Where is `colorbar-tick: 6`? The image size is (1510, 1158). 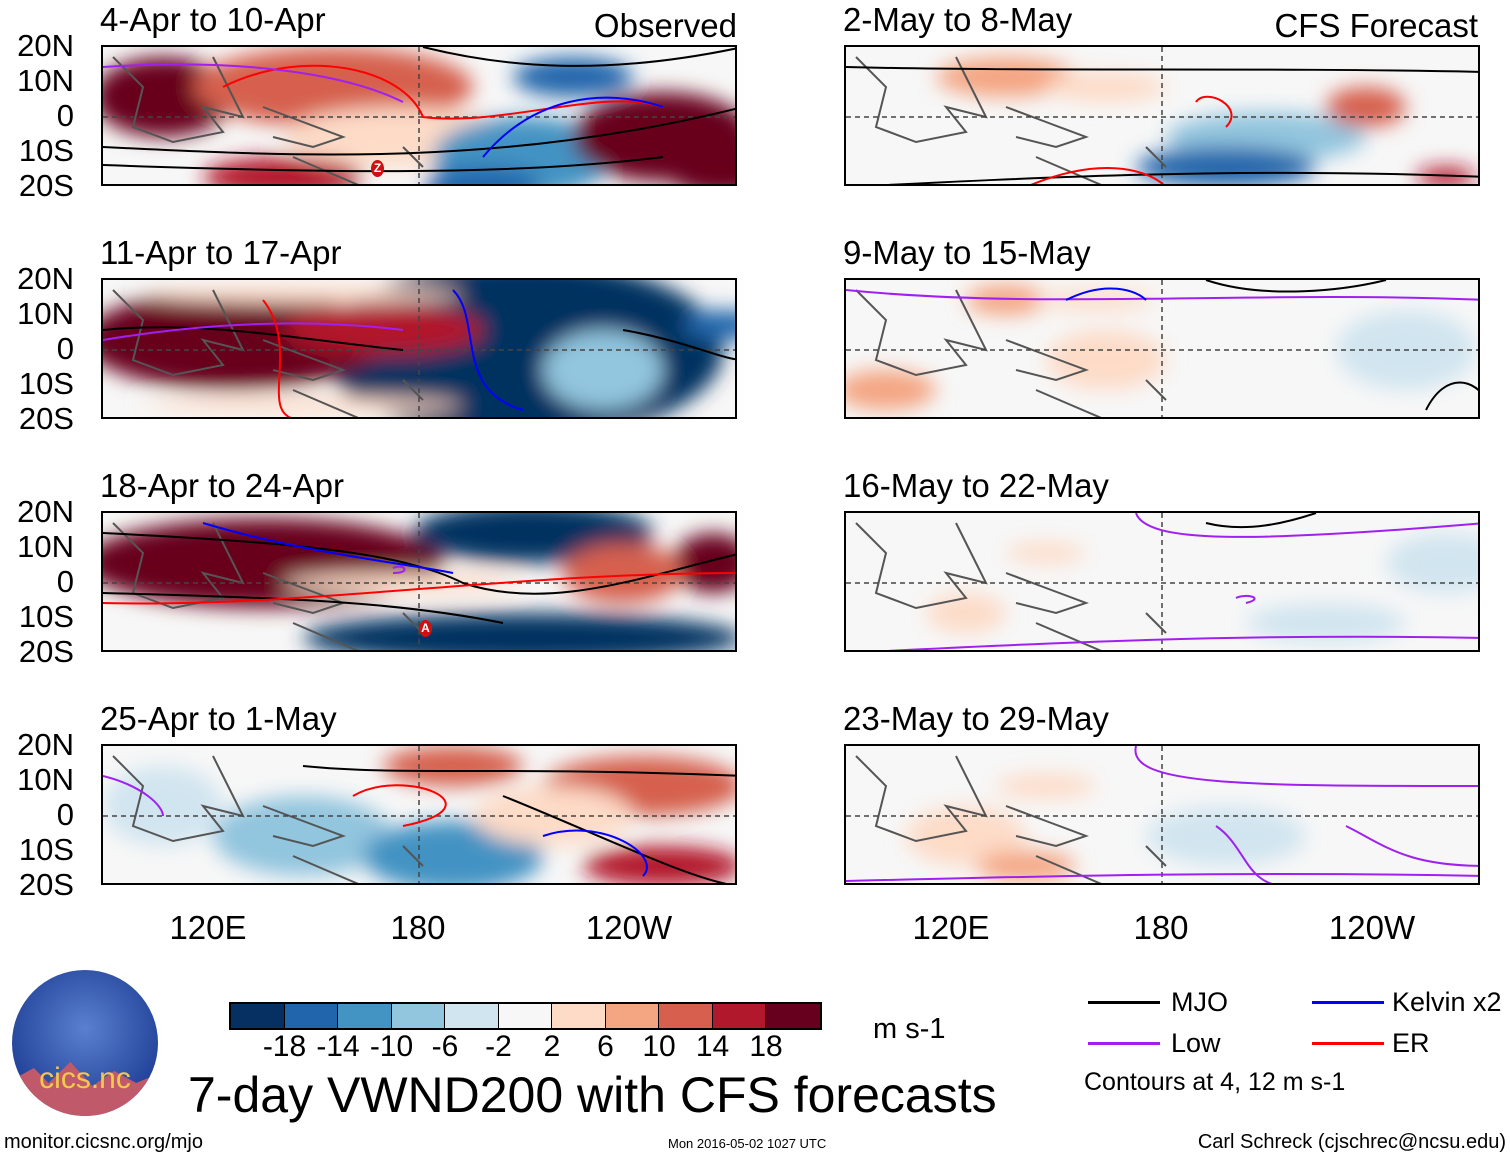
colorbar-tick: 6 is located at coordinates (605, 1046).